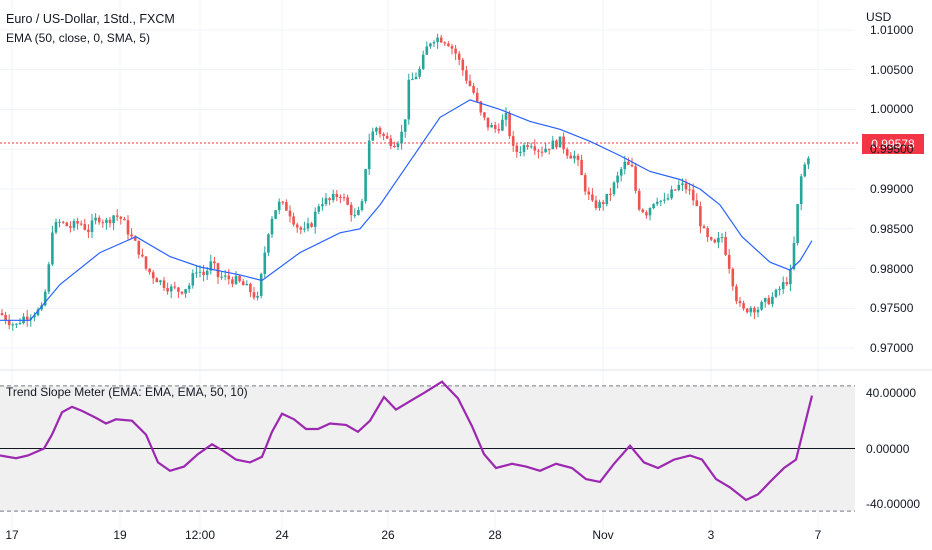 The image size is (932, 550). What do you see at coordinates (200, 535) in the screenshot?
I see `time-tick-label: 12:00` at bounding box center [200, 535].